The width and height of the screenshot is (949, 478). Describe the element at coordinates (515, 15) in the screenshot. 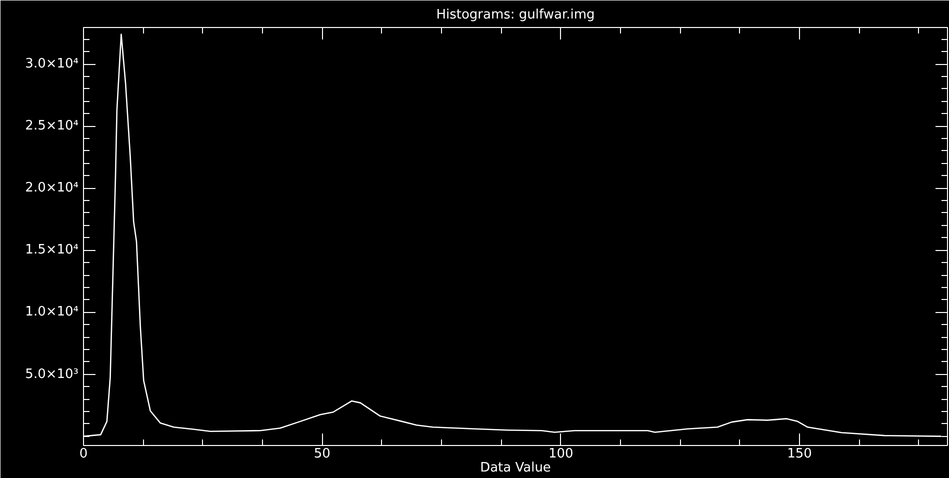

I see `chart-title: Histograms: gulfwar.img` at that location.